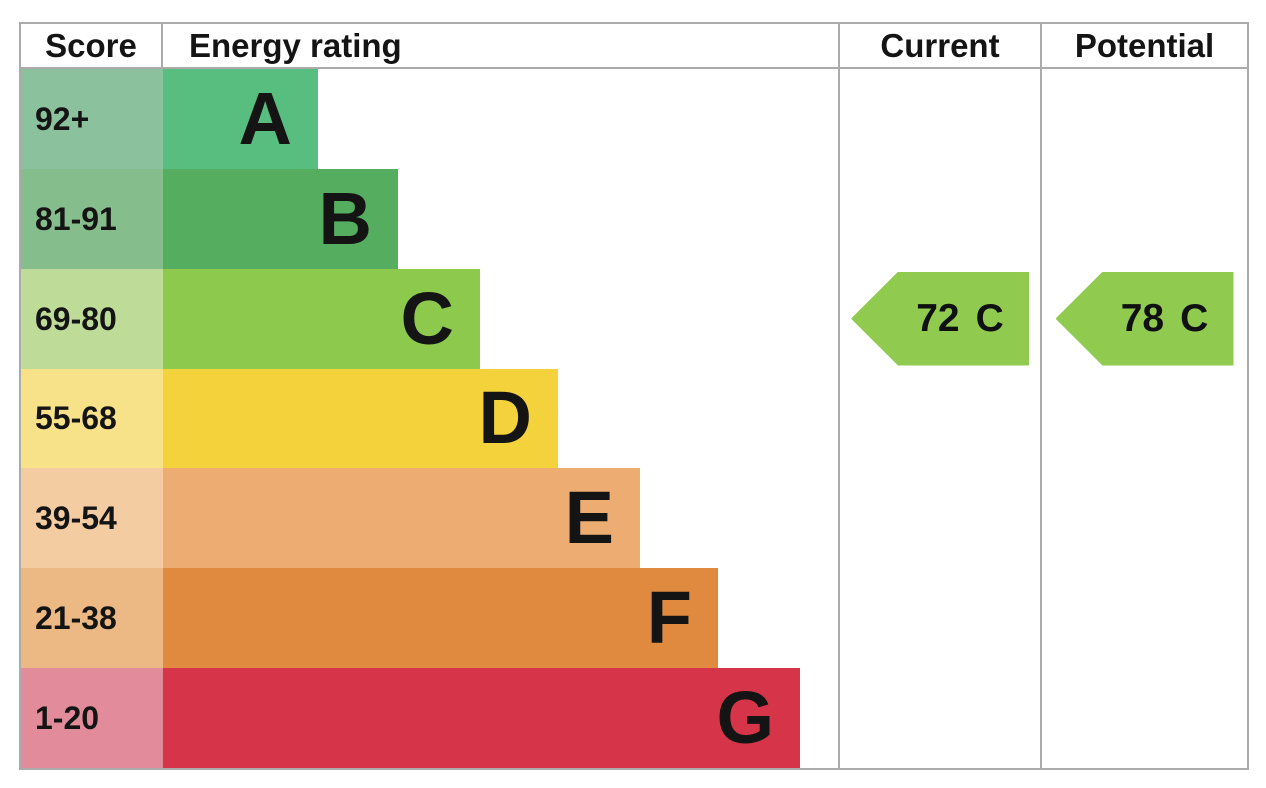 The height and width of the screenshot is (788, 1266). What do you see at coordinates (92, 119) in the screenshot?
I see `band-a-score-range: 92+` at bounding box center [92, 119].